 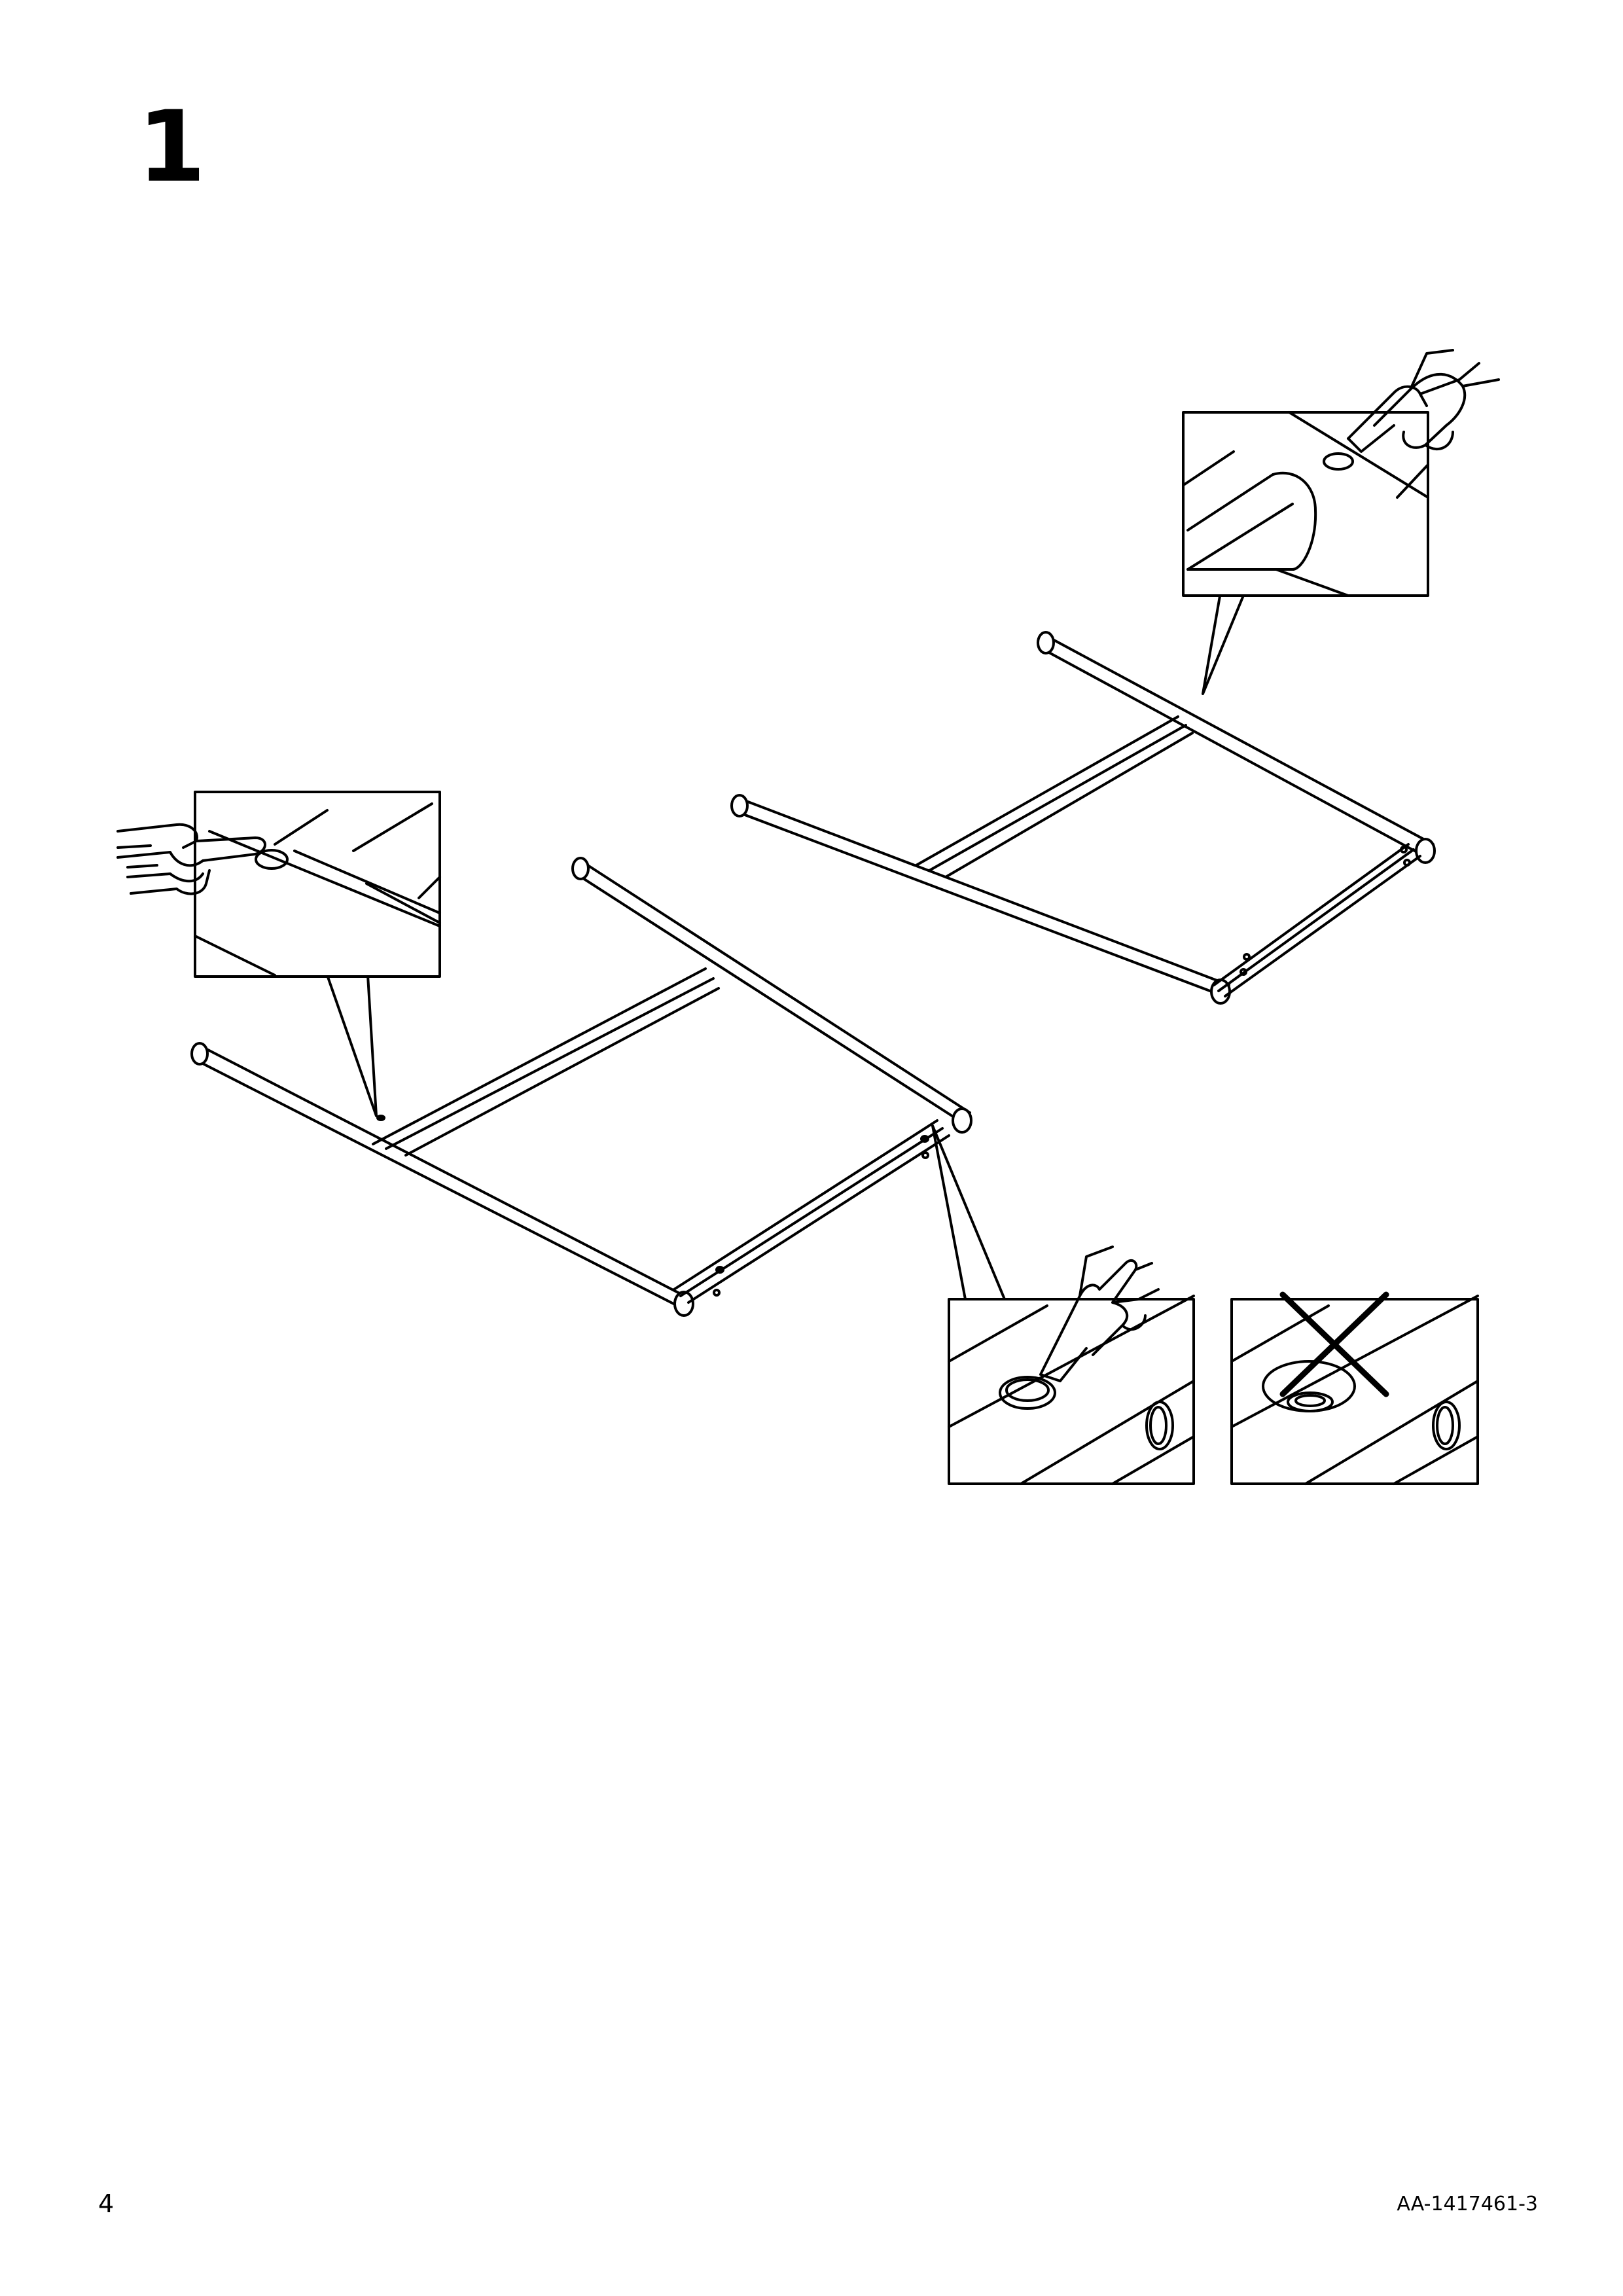 I want to click on cross-x-icon, so click(x=1334, y=1344).